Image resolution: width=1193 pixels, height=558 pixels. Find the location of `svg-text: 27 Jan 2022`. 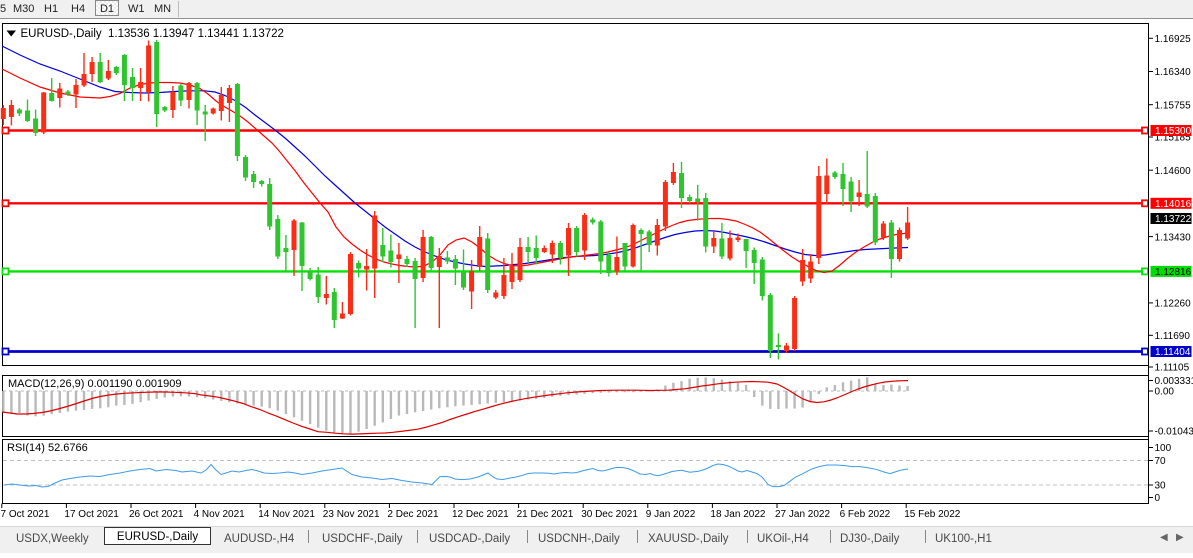

svg-text: 27 Jan 2022 is located at coordinates (802, 514).